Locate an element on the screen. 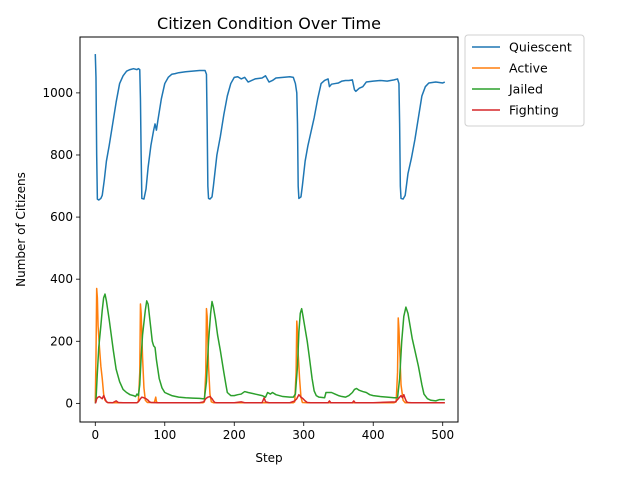  y-axis-label: Number of Citizens is located at coordinates (21, 229).